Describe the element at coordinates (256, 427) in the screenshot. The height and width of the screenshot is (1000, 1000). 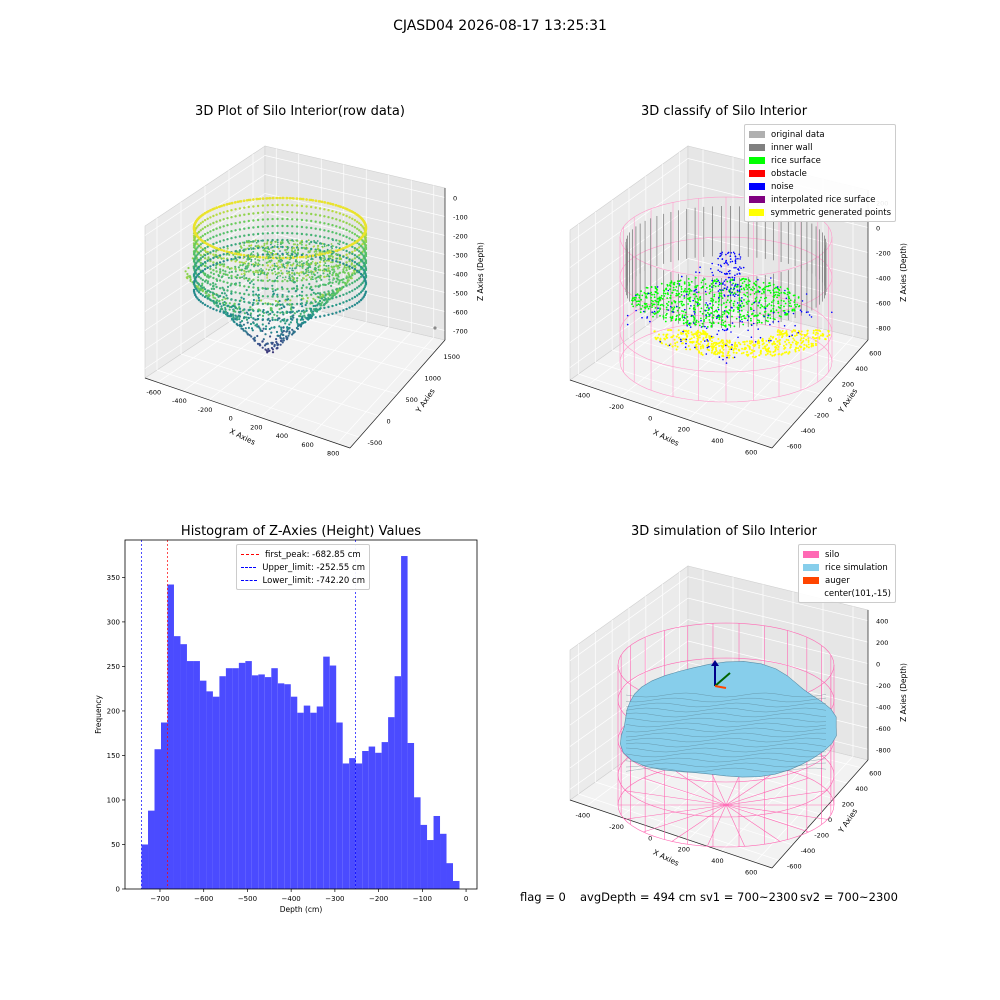
I see `raw-x-tick-label: 200` at that location.